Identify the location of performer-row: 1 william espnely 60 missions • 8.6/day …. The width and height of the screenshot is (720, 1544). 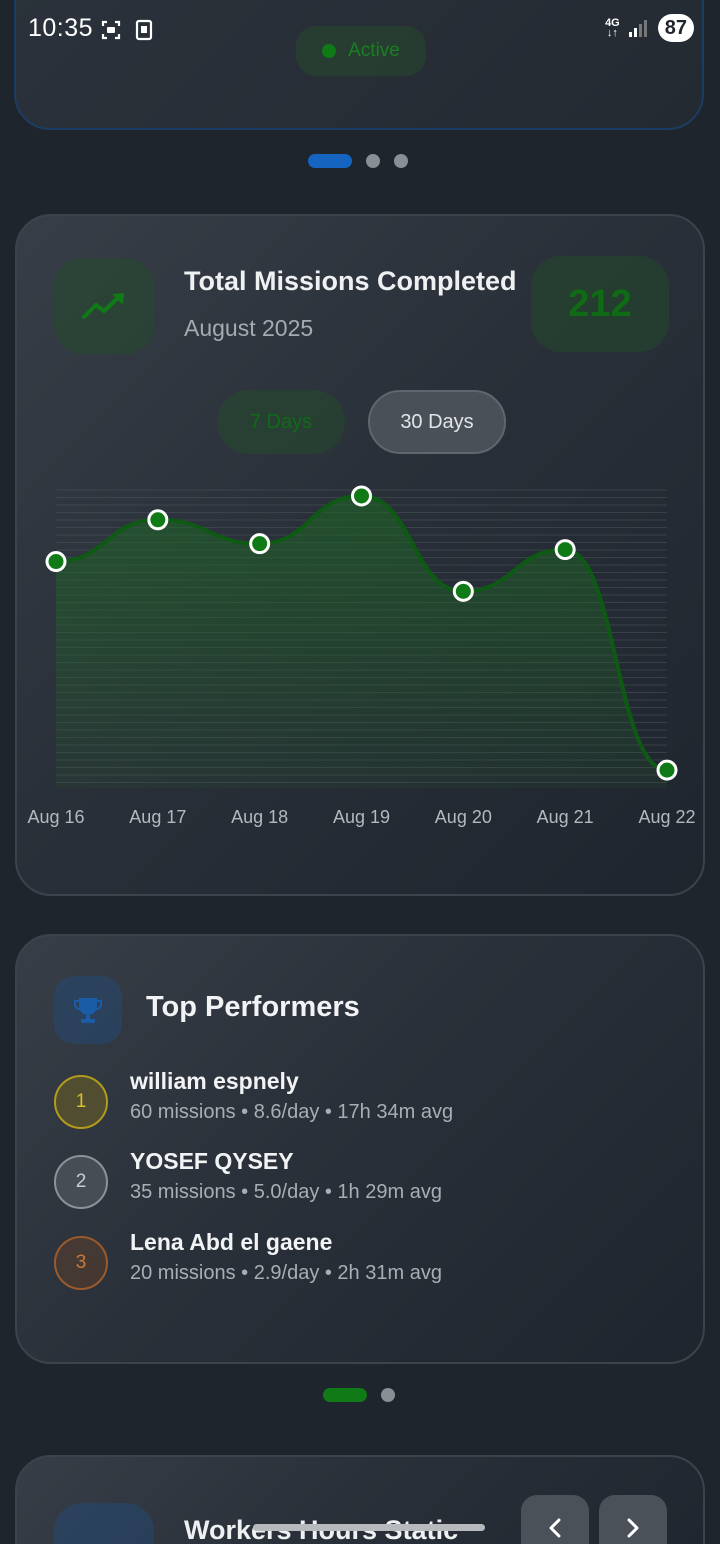
(364, 1105).